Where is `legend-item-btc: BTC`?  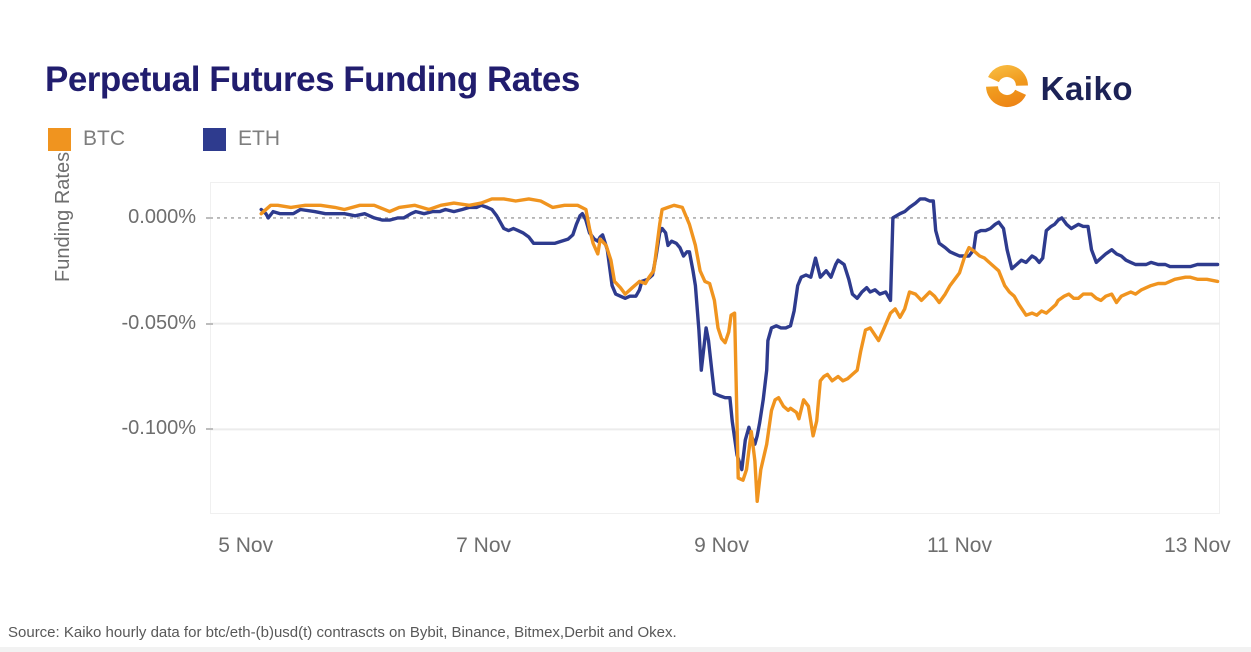 legend-item-btc: BTC is located at coordinates (86, 139).